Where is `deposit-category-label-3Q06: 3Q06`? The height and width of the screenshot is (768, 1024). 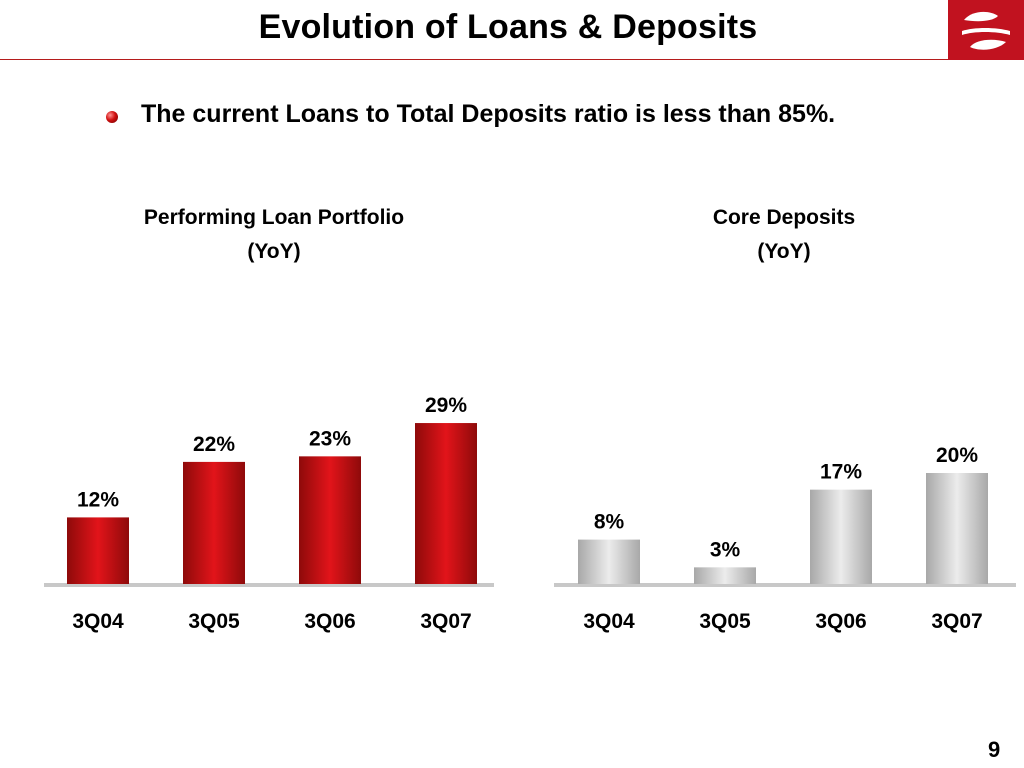 deposit-category-label-3Q06: 3Q06 is located at coordinates (840, 621).